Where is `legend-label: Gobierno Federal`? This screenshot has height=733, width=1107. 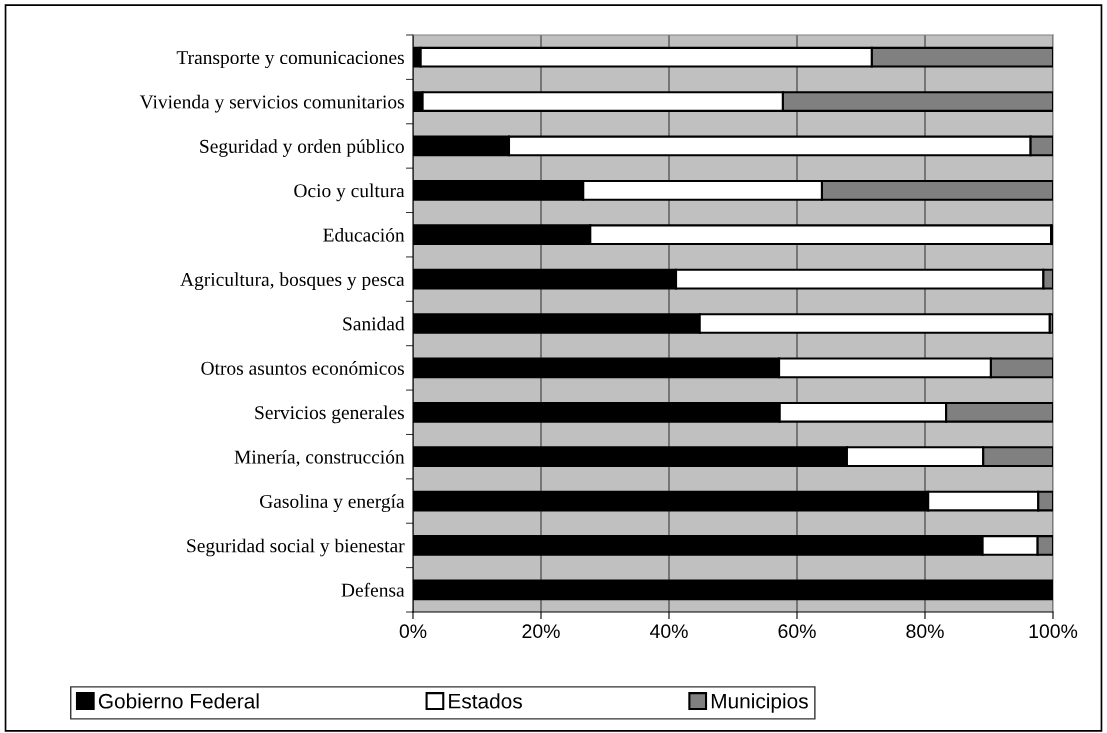
legend-label: Gobierno Federal is located at coordinates (178, 701).